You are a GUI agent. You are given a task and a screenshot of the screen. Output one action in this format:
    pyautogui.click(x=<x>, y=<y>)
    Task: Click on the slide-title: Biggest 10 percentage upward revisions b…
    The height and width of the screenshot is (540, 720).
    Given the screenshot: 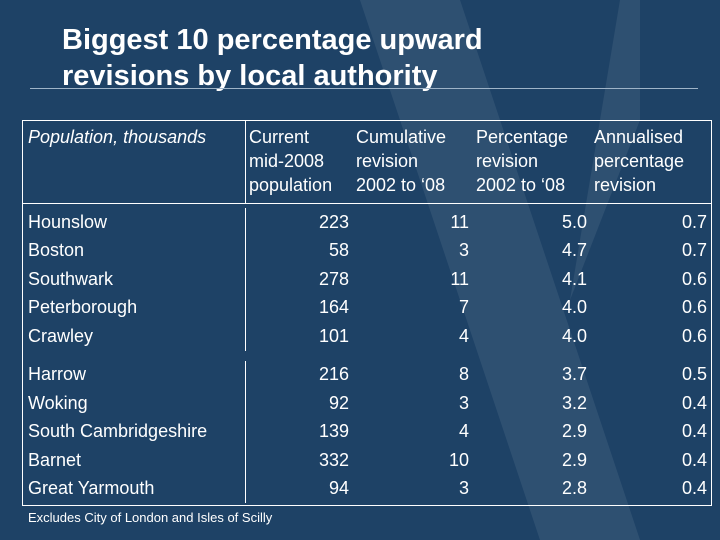 What is the action you would take?
    pyautogui.click(x=372, y=58)
    